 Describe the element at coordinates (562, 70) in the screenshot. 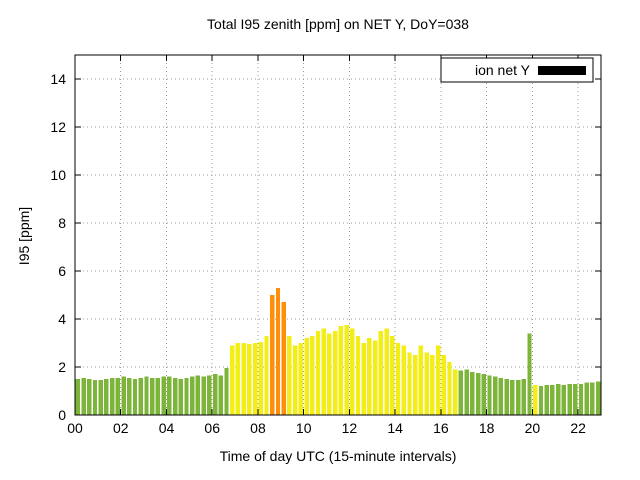

I see `legend-swatch` at that location.